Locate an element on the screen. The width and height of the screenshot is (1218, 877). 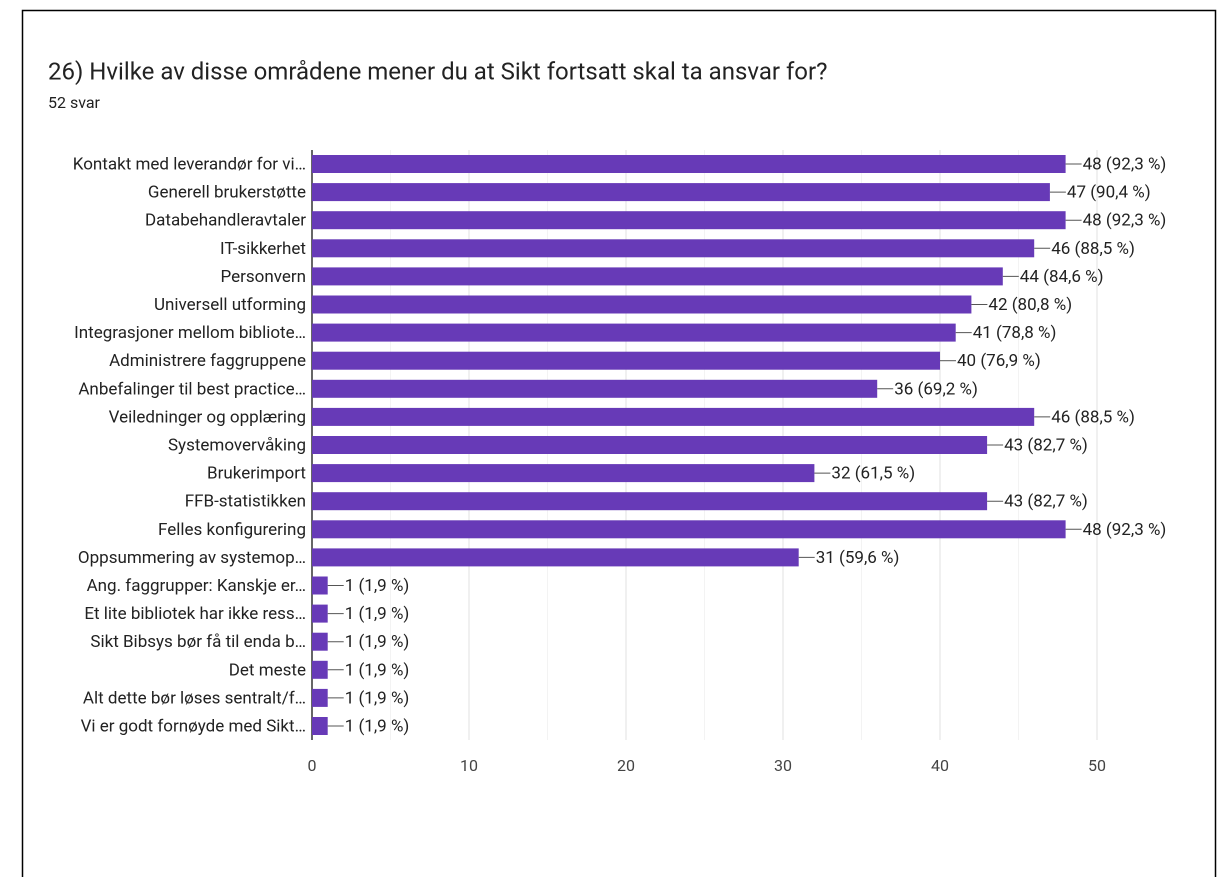
data-label: 32 (61,5 %) is located at coordinates (873, 474).